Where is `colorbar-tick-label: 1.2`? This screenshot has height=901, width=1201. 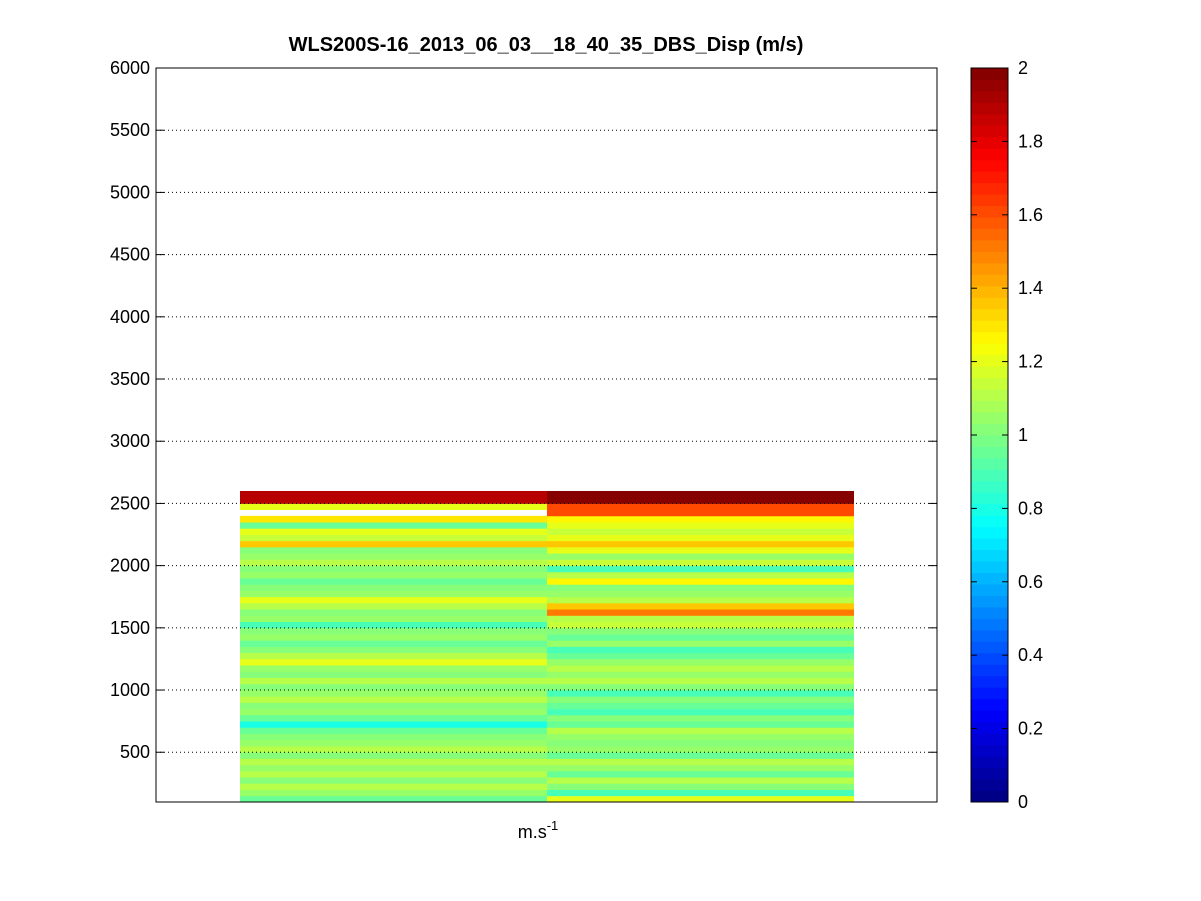 colorbar-tick-label: 1.2 is located at coordinates (1030, 362).